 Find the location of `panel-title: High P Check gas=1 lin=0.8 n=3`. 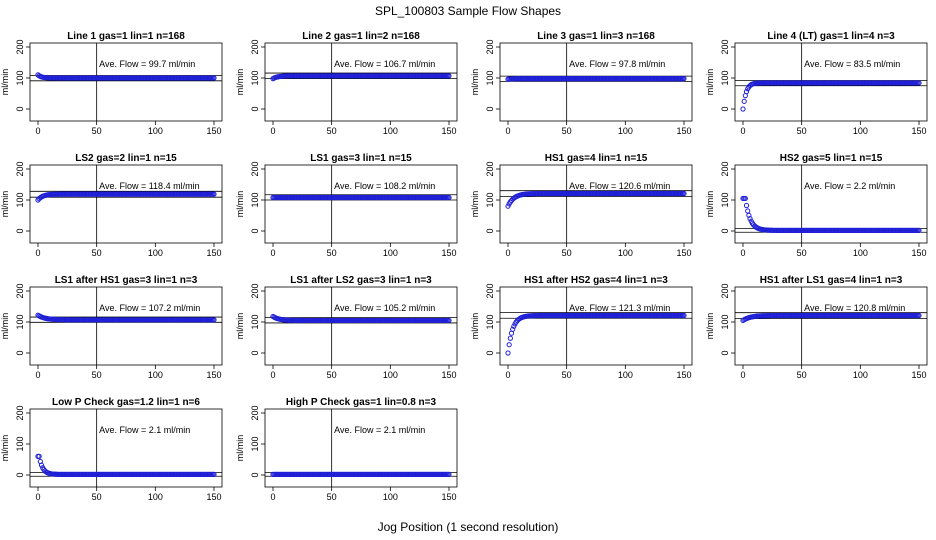

panel-title: High P Check gas=1 lin=0.8 n=3 is located at coordinates (361, 402).